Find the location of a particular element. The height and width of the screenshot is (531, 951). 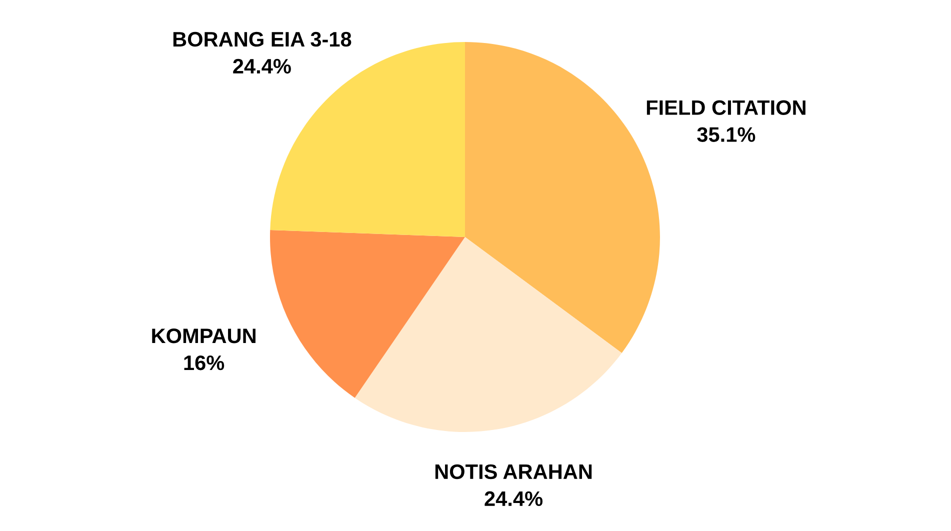

slice-label: BORANG EIA 3-18 is located at coordinates (262, 39).